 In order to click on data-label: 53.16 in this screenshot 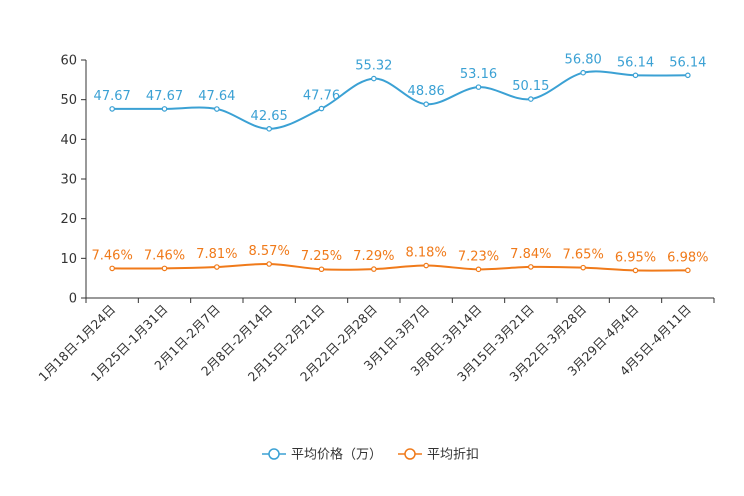, I will do `click(478, 74)`.